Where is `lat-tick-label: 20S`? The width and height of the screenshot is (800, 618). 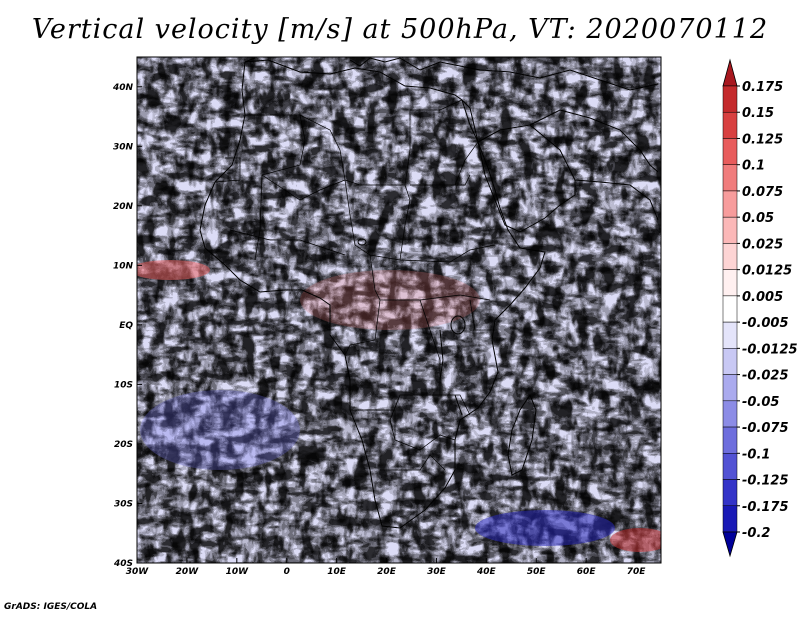
lat-tick-label: 20S is located at coordinates (123, 445).